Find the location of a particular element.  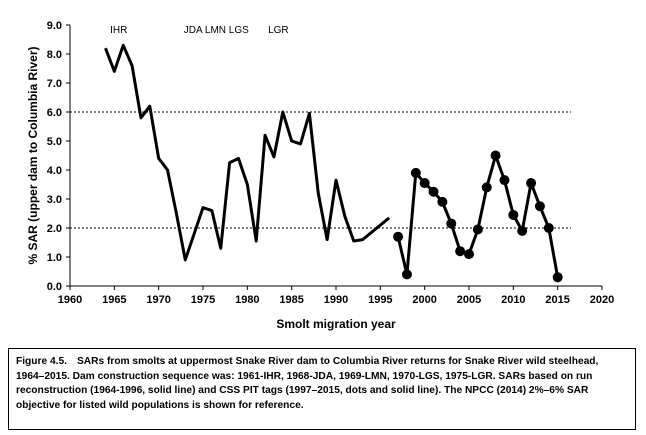

y-ticks: 0.0 1.0 2.0 3.0 4.0 5.0 6.0 7.0 8.0 9.0 is located at coordinates (58, 156).